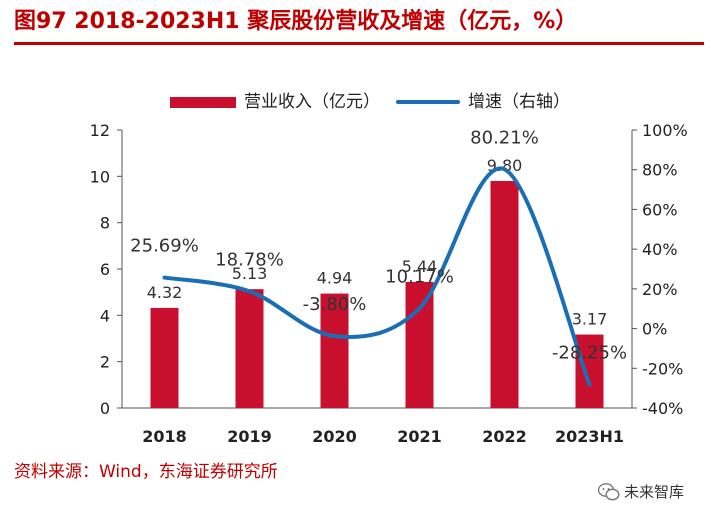 The image size is (716, 519). I want to click on revenue-value-label: 5.44, so click(420, 266).